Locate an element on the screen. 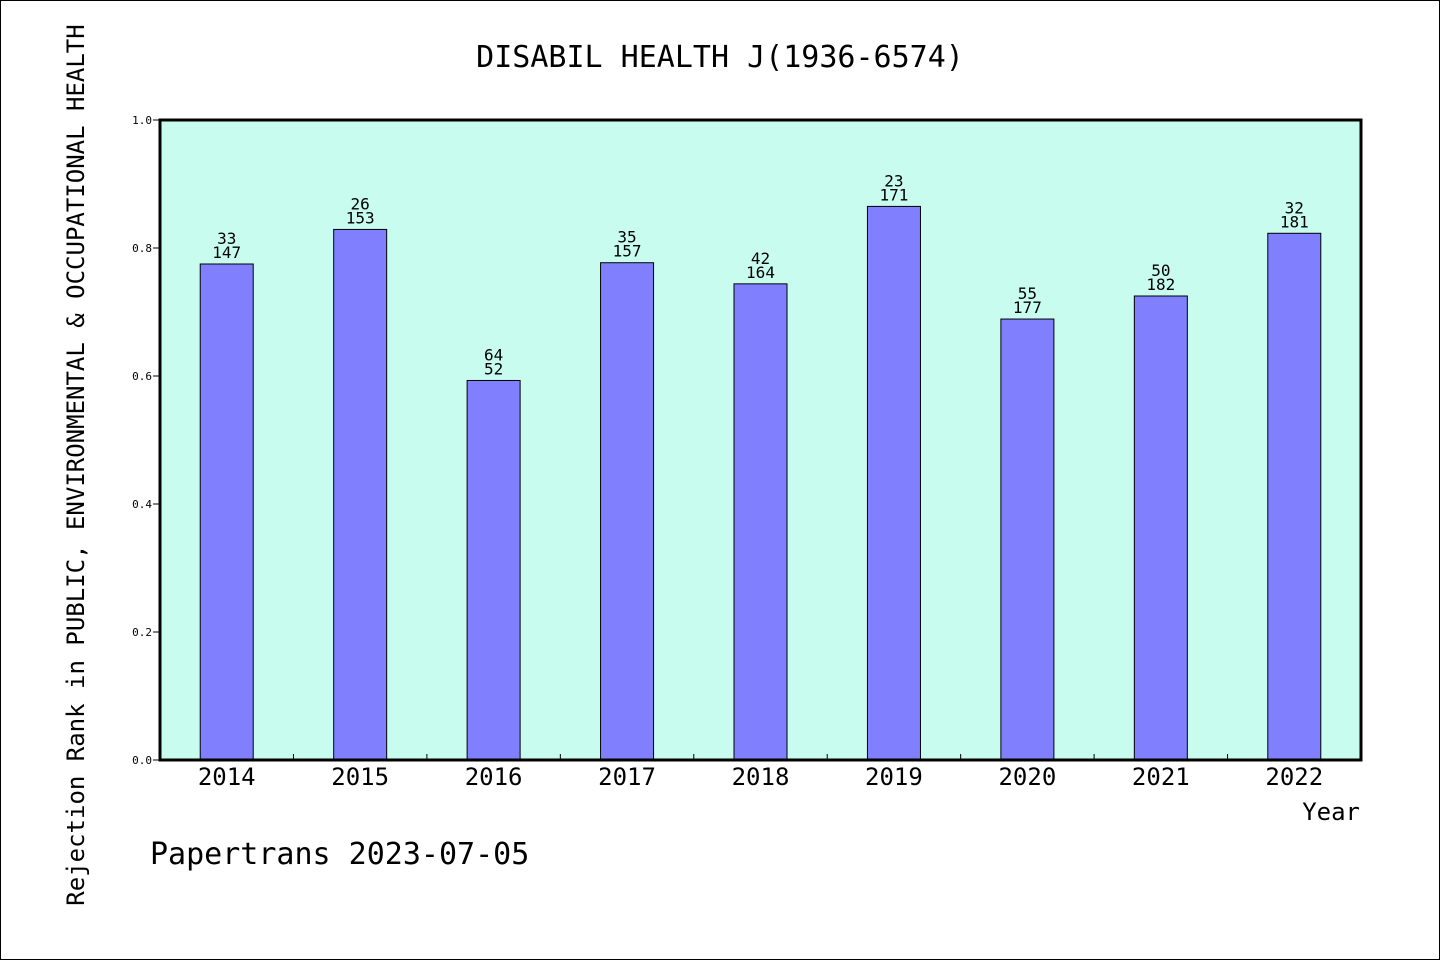 The width and height of the screenshot is (1440, 965). x-tick-label: 2021 is located at coordinates (1161, 777).